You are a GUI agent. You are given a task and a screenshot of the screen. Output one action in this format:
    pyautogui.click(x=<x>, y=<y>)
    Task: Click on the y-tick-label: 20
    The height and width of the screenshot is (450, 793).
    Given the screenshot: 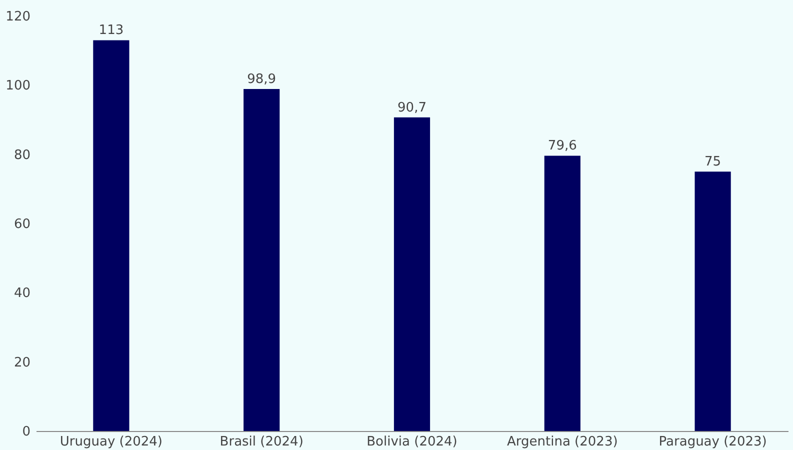 What is the action you would take?
    pyautogui.click(x=22, y=362)
    